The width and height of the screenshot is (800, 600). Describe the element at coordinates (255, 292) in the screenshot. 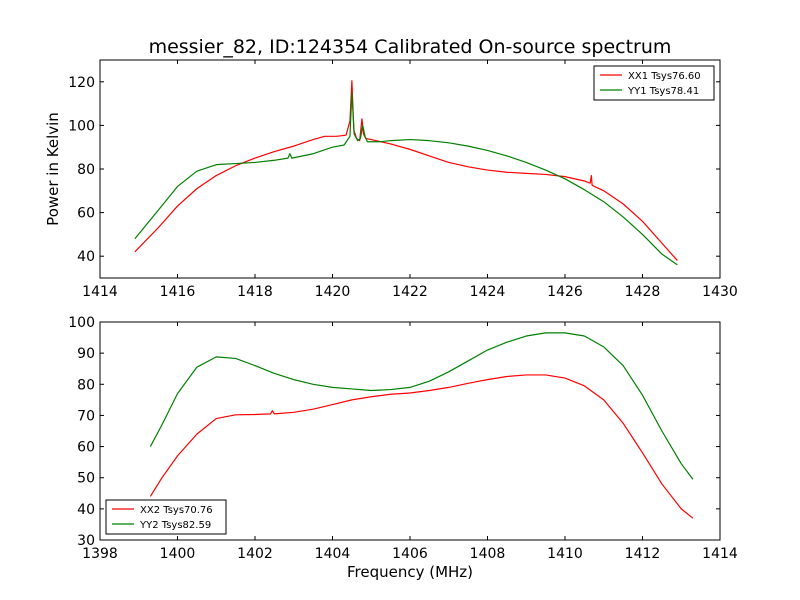

I see `x-tick-label: 1418` at that location.